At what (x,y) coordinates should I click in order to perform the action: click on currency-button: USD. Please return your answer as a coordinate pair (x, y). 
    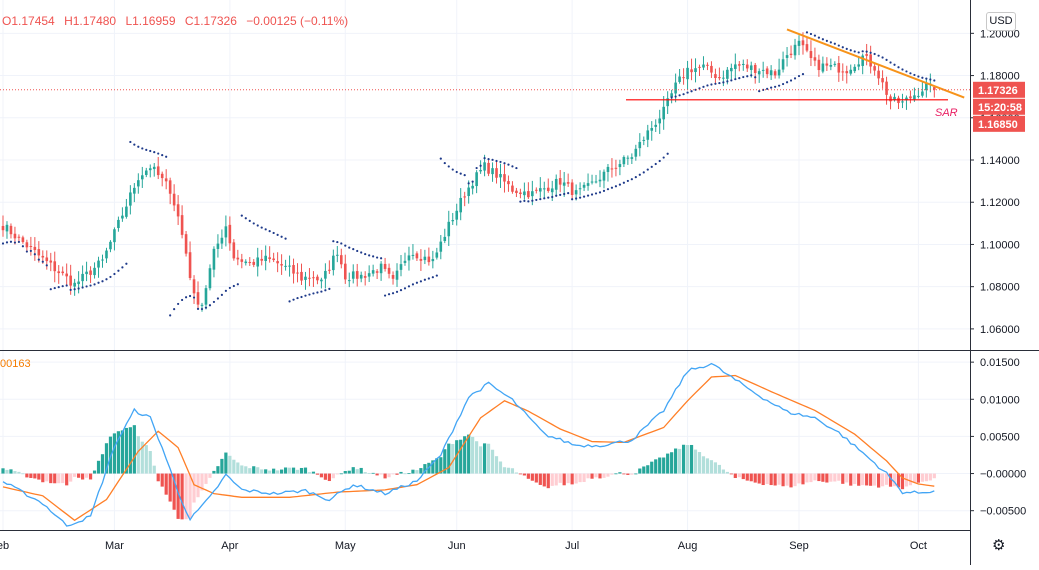
    Looking at the image, I should click on (1001, 21).